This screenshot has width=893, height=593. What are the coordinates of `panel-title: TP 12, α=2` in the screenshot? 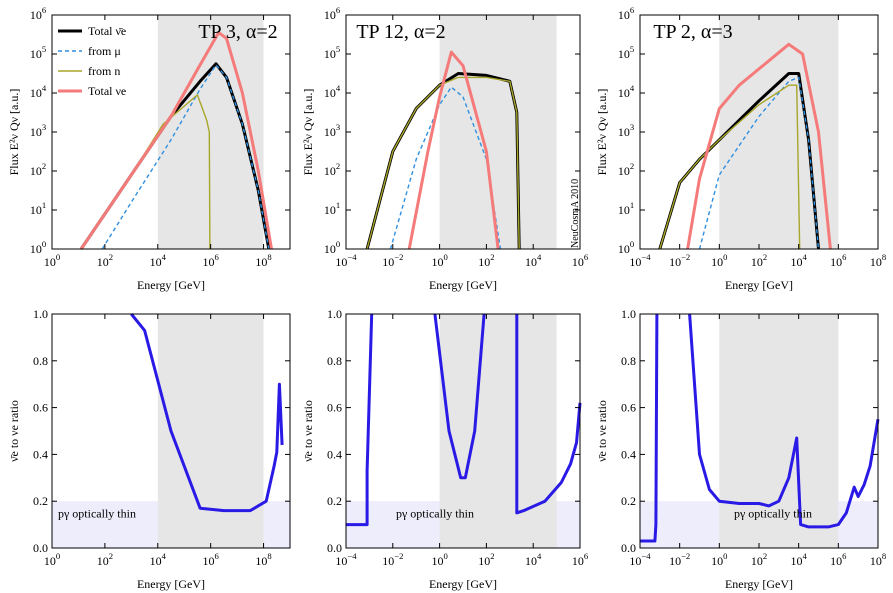 It's located at (400, 32).